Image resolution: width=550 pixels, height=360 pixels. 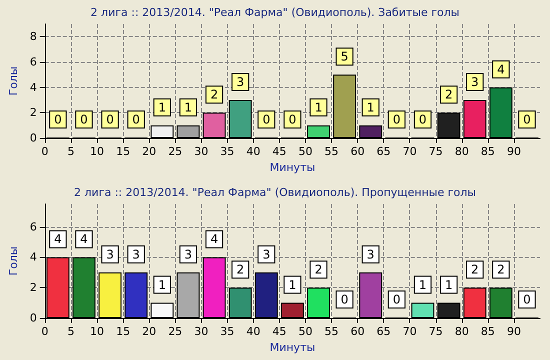 What do you see at coordinates (33, 37) in the screenshot?
I see `y-tick-label: 8` at bounding box center [33, 37].